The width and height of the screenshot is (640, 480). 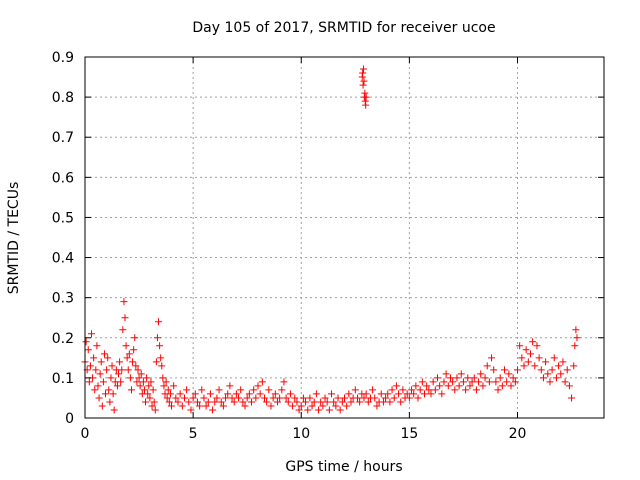 What do you see at coordinates (518, 434) in the screenshot?
I see `x-tick-label: 20` at bounding box center [518, 434].